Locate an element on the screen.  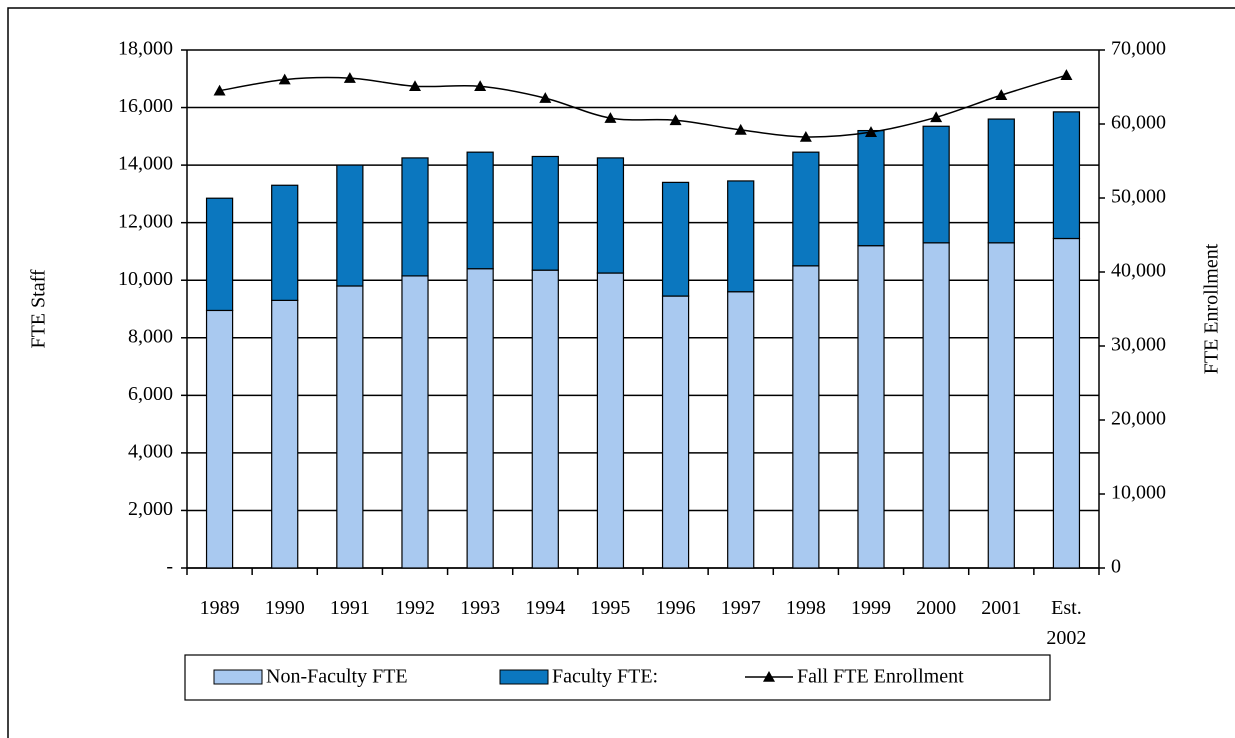
y-tick-label: 18,000 is located at coordinates (145, 49).